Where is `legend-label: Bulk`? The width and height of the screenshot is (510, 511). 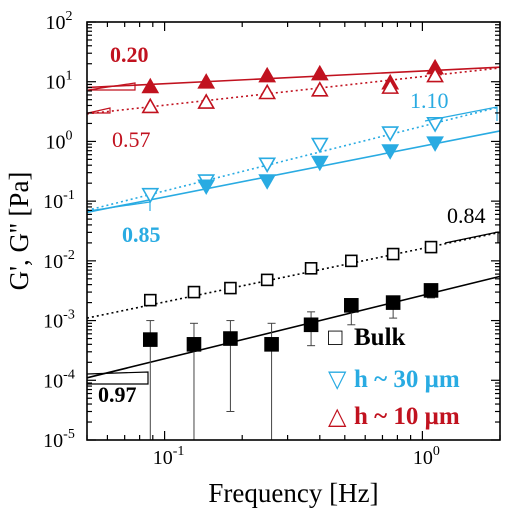 legend-label: Bulk is located at coordinates (380, 337).